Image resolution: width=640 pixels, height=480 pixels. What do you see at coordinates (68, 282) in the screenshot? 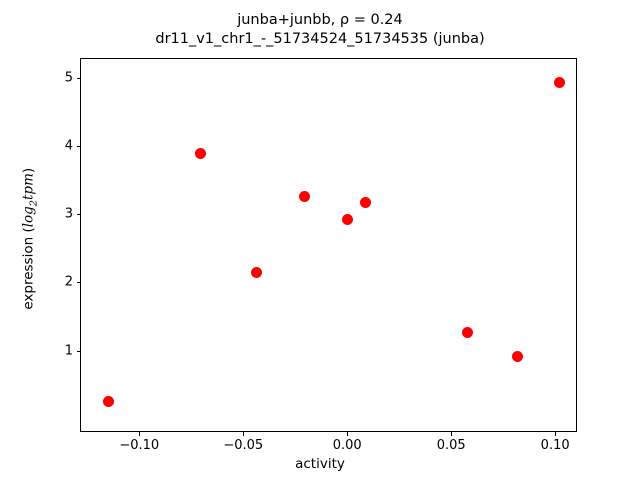
I see `y-tick-label: 2` at bounding box center [68, 282].